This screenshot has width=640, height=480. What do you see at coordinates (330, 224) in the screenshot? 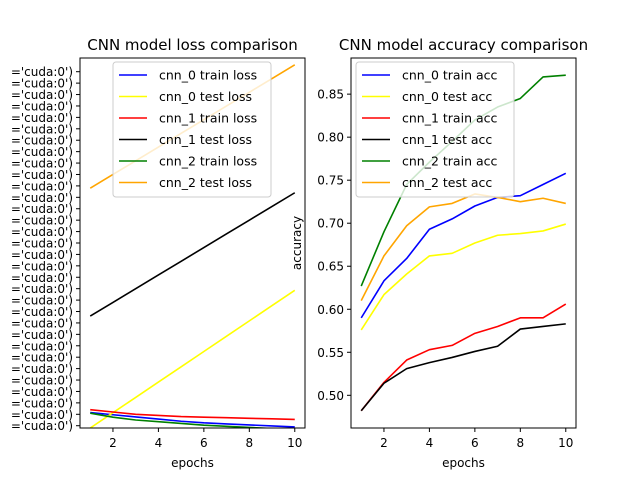
I see `accuracy-ytick-label: 0.70` at bounding box center [330, 224].